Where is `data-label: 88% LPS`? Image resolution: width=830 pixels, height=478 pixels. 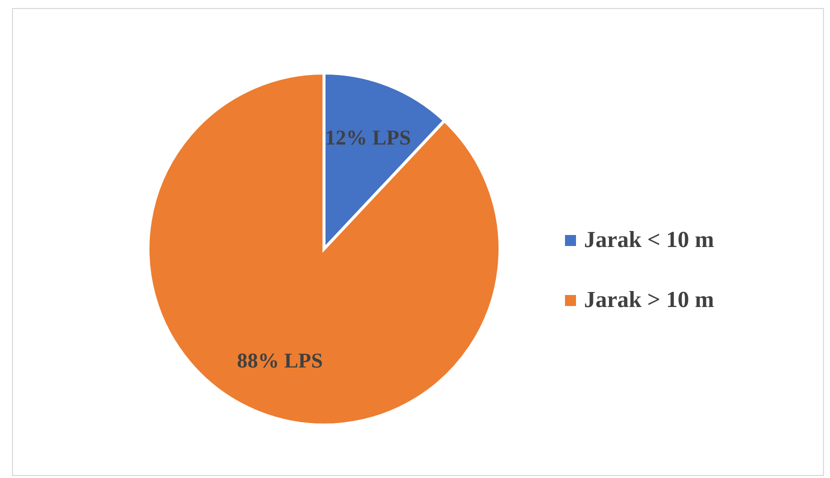 data-label: 88% LPS is located at coordinates (280, 360).